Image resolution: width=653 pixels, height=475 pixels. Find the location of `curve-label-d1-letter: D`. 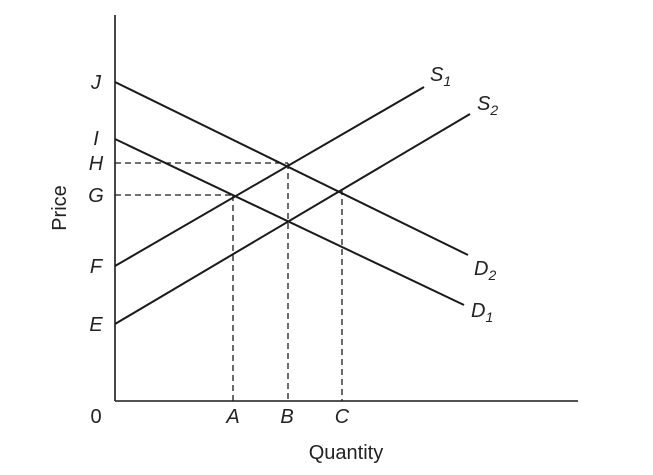

curve-label-d1-letter: D is located at coordinates (478, 311).